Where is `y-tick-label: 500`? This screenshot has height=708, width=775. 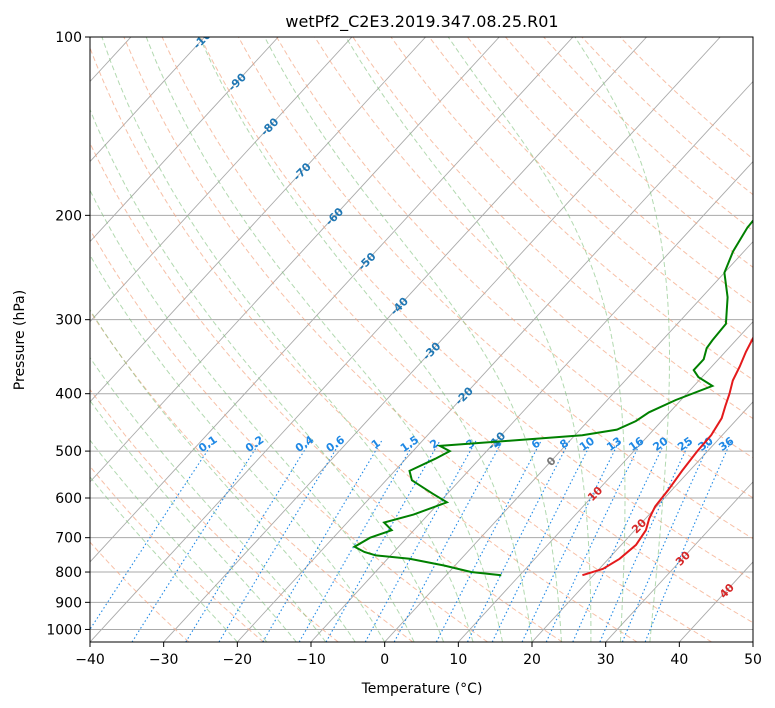 y-tick-label: 500 is located at coordinates (68, 452).